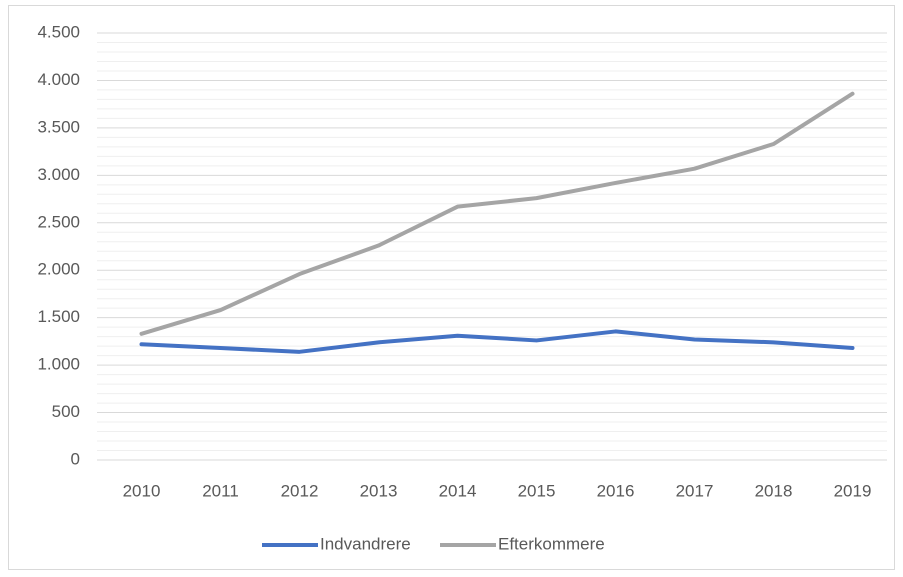 The width and height of the screenshot is (903, 577). What do you see at coordinates (774, 490) in the screenshot?
I see `x-tick-label: 2018` at bounding box center [774, 490].